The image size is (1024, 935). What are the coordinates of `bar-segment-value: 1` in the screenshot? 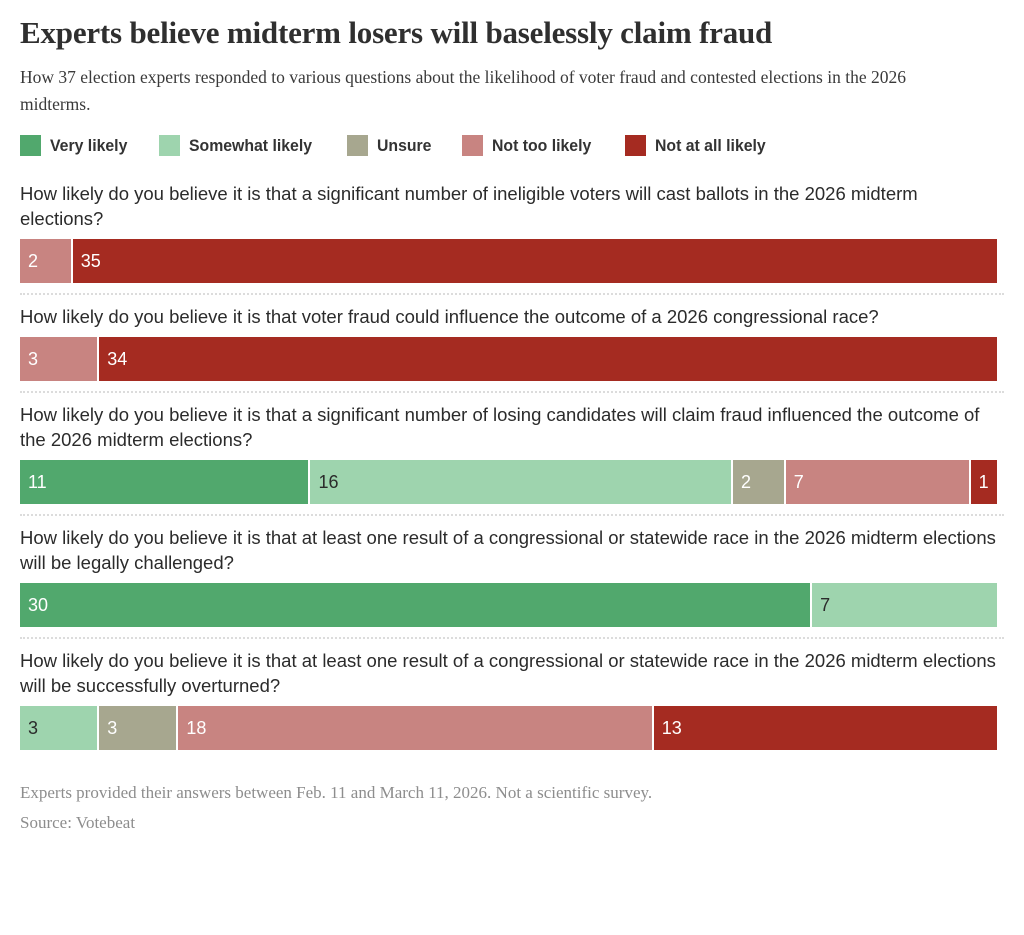 It's located at (983, 482).